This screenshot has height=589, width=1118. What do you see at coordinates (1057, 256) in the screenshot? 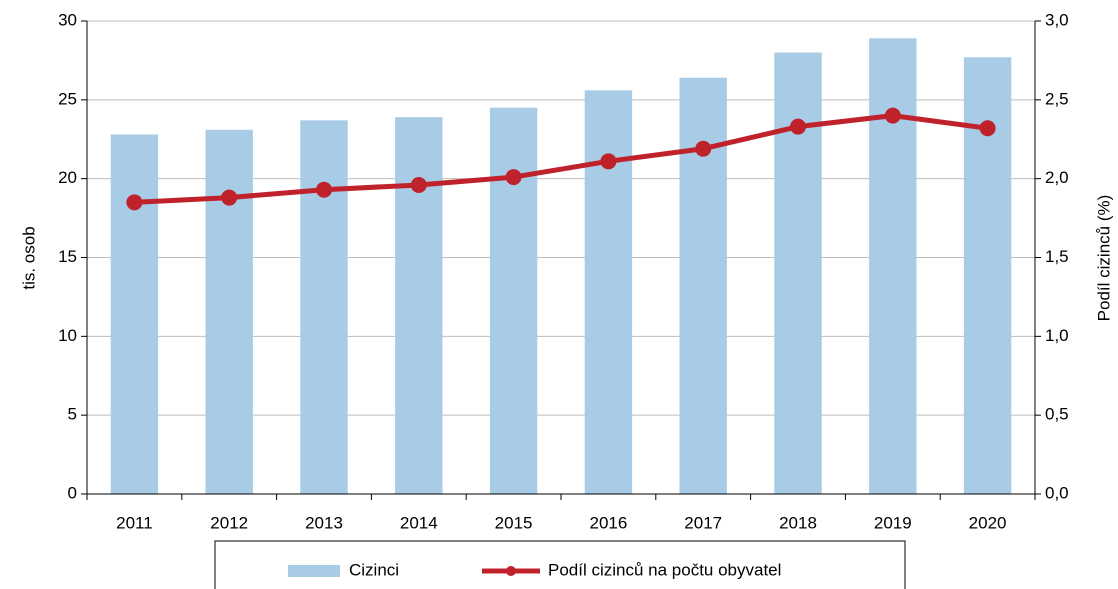
I see `y2-tick-label: 1,5` at bounding box center [1057, 256].